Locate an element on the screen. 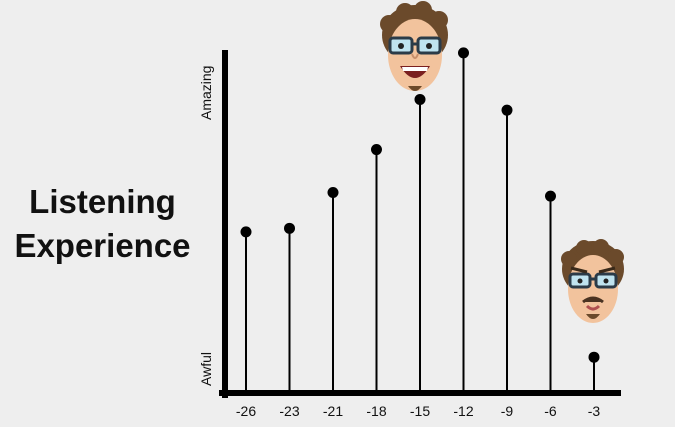 This screenshot has width=675, height=427. x-tick-label-0: -26 is located at coordinates (246, 411).